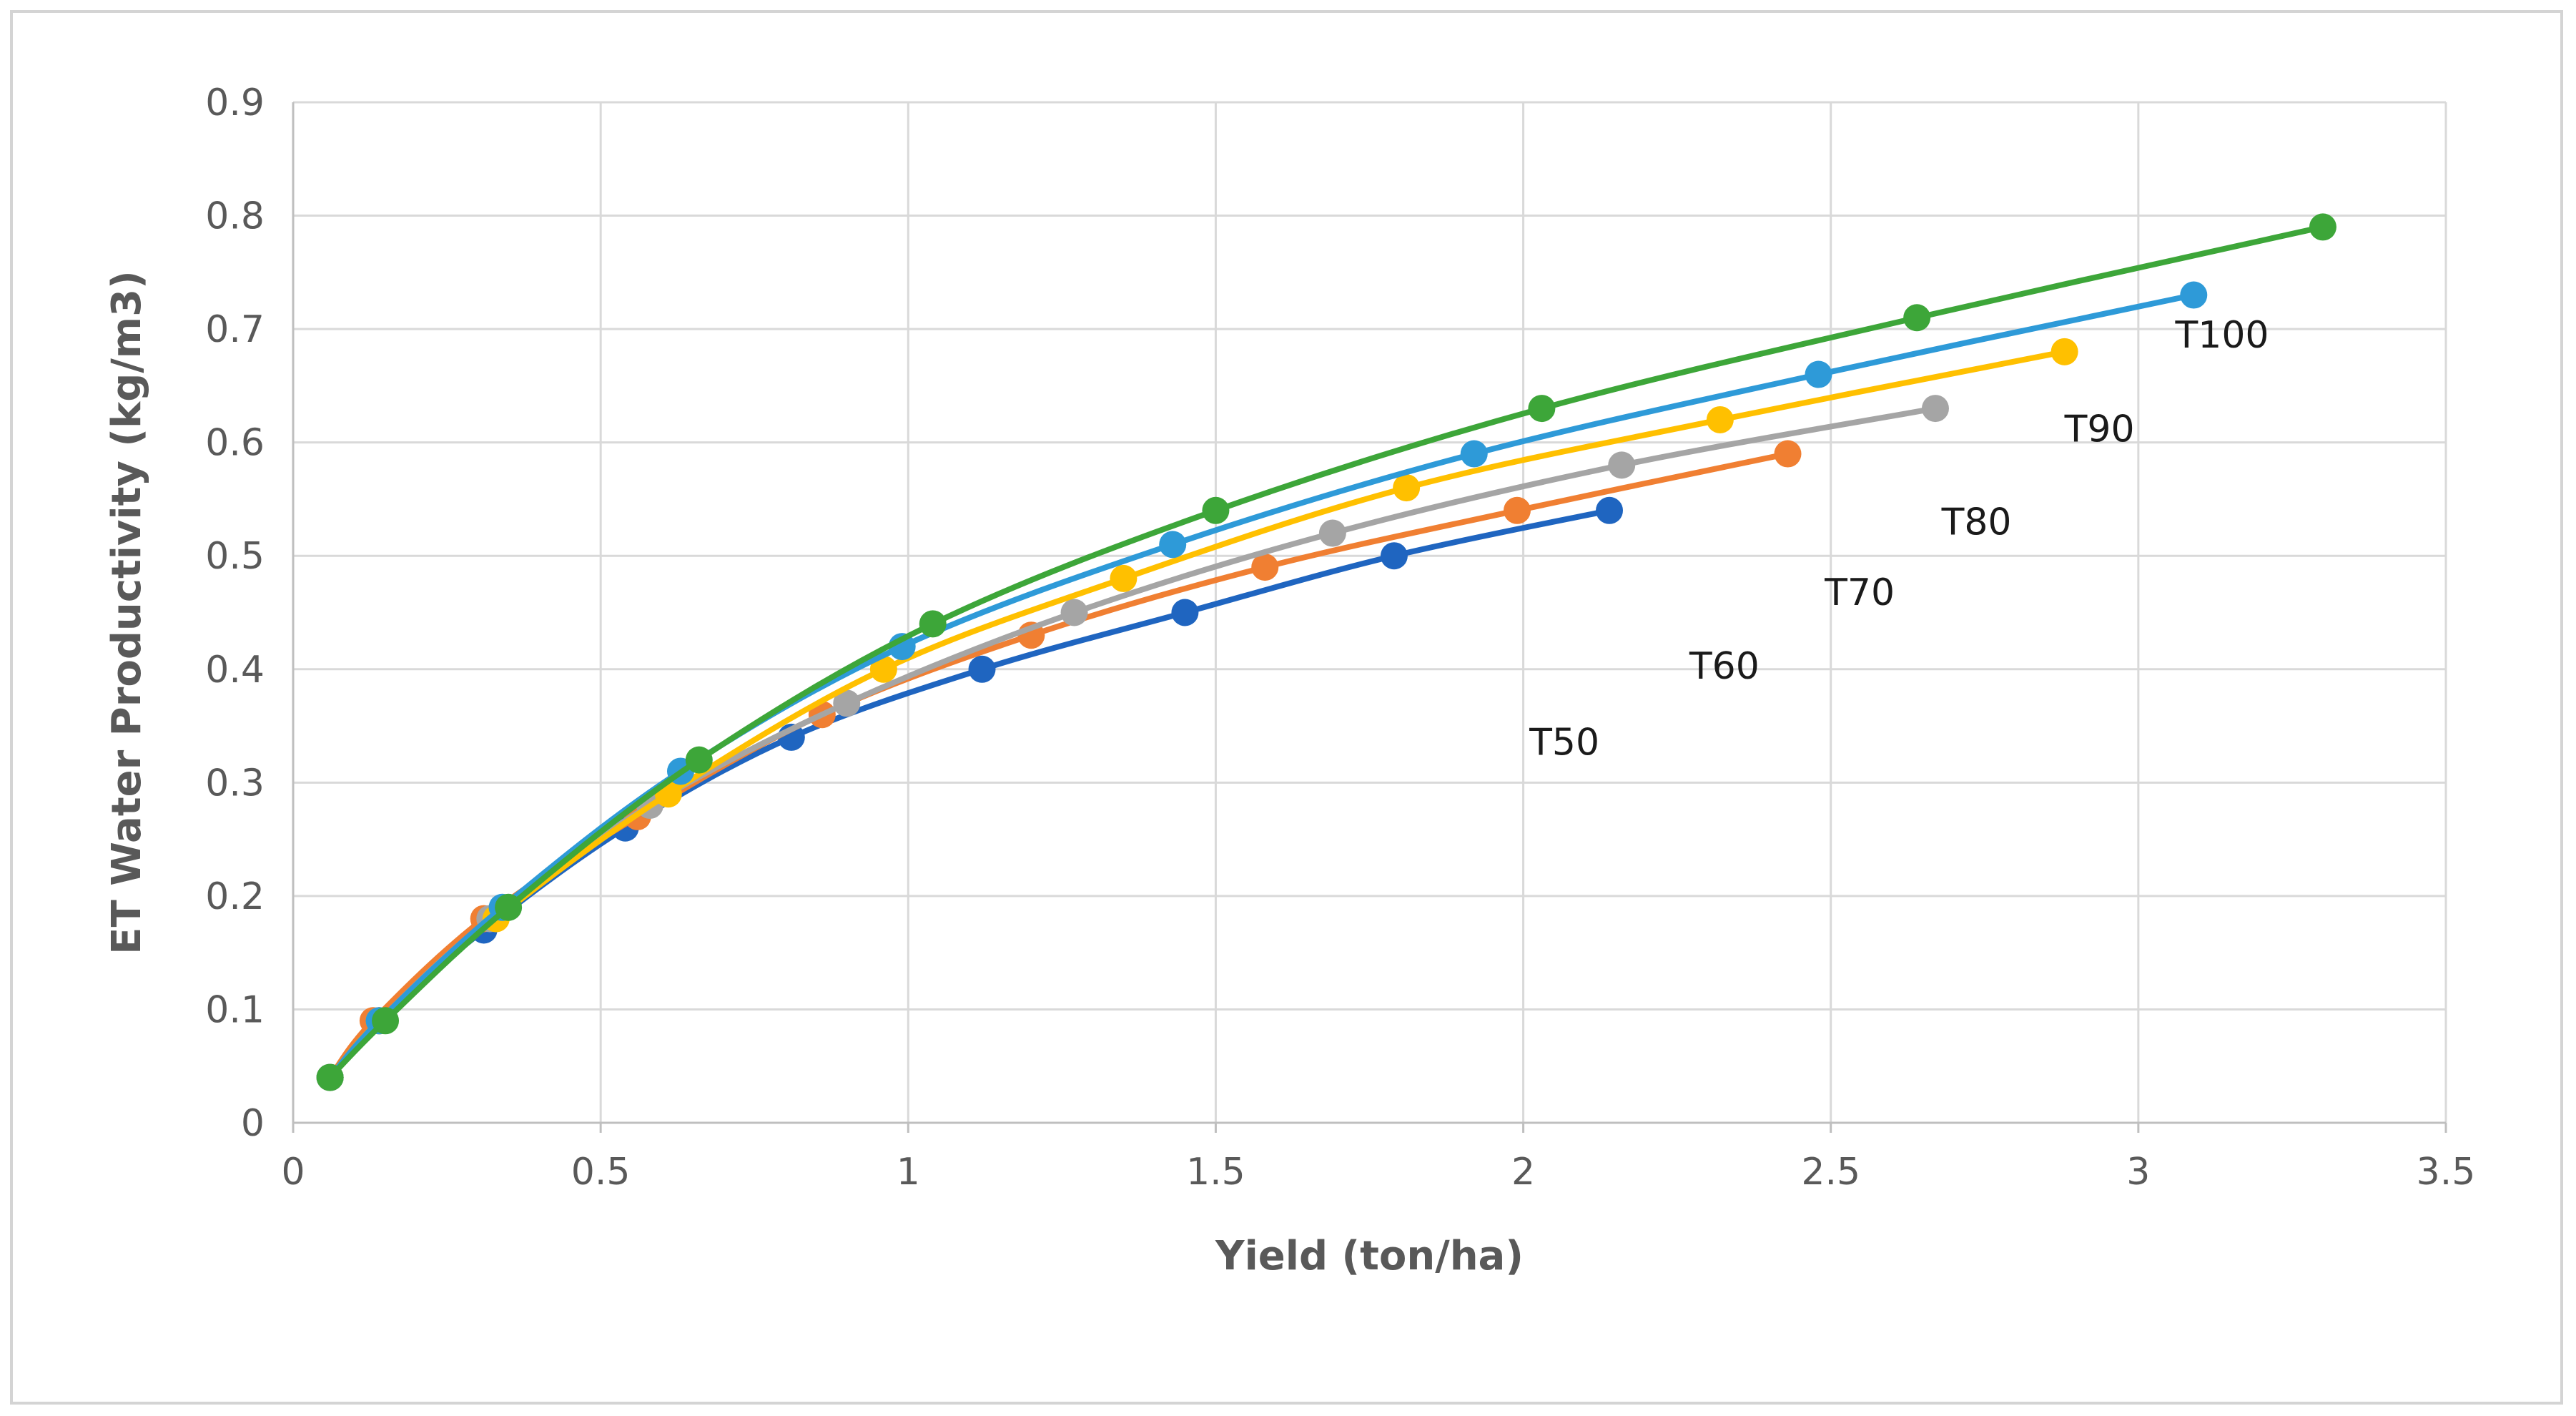  I want to click on series-label-t70: T70, so click(1859, 593).